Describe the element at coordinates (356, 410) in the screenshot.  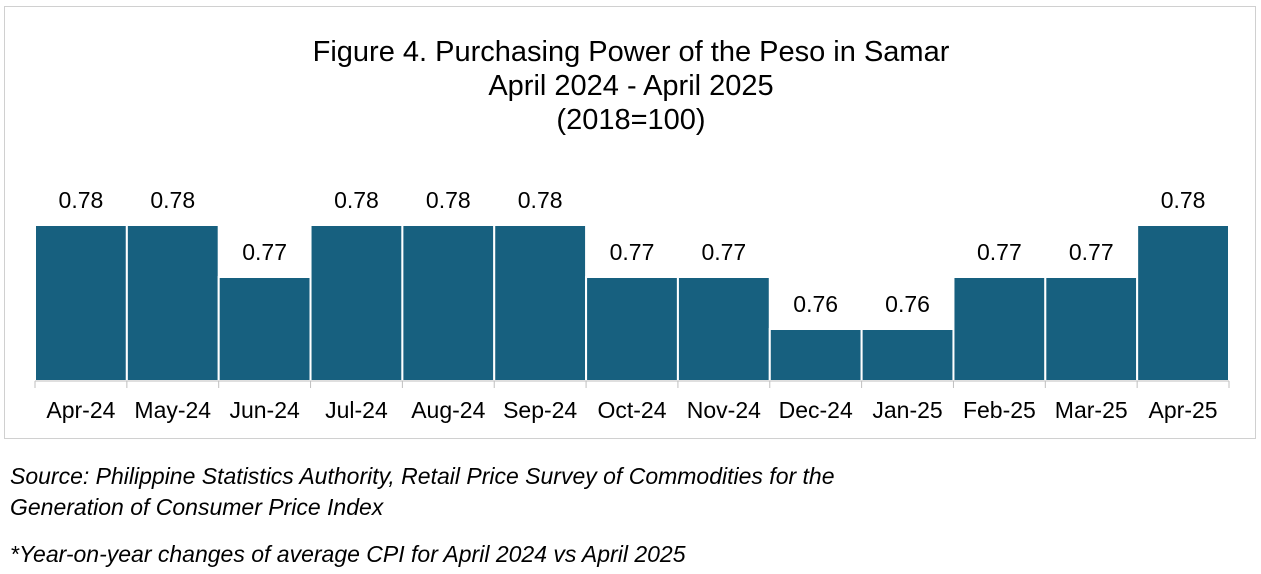
I see `x-tick-label: Jul-24` at that location.